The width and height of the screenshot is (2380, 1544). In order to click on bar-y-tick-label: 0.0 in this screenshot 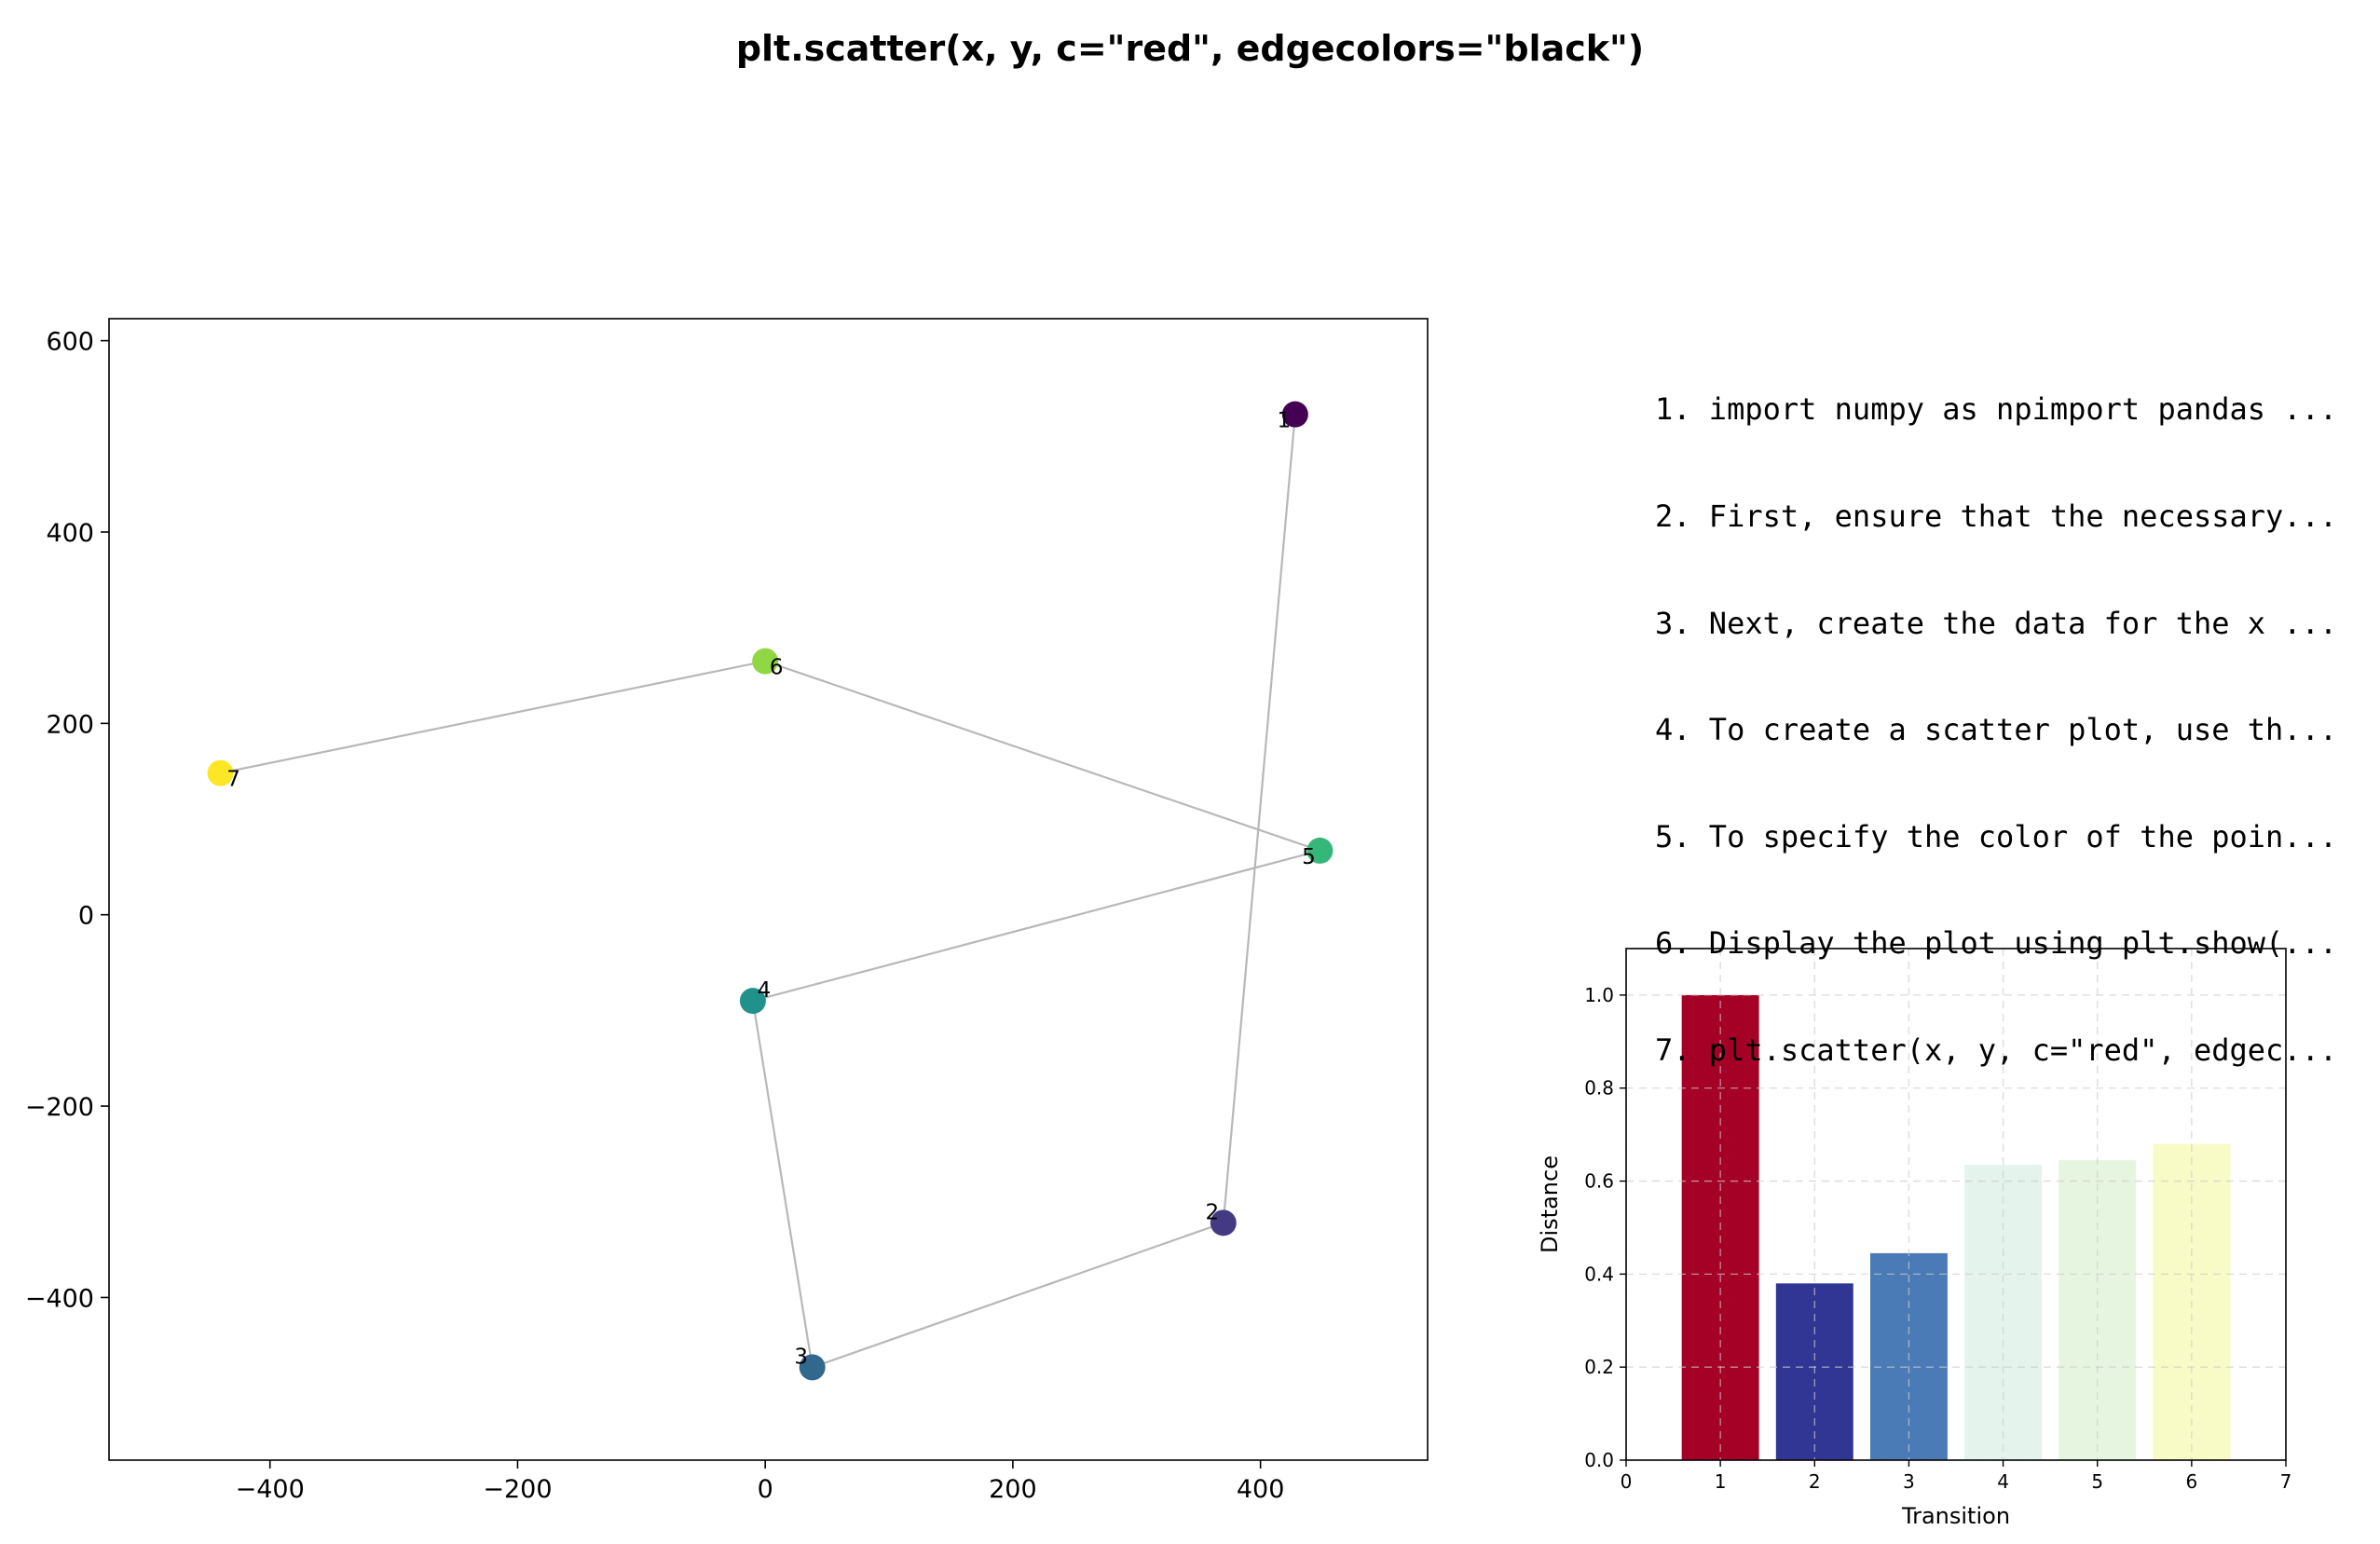, I will do `click(1599, 1460)`.